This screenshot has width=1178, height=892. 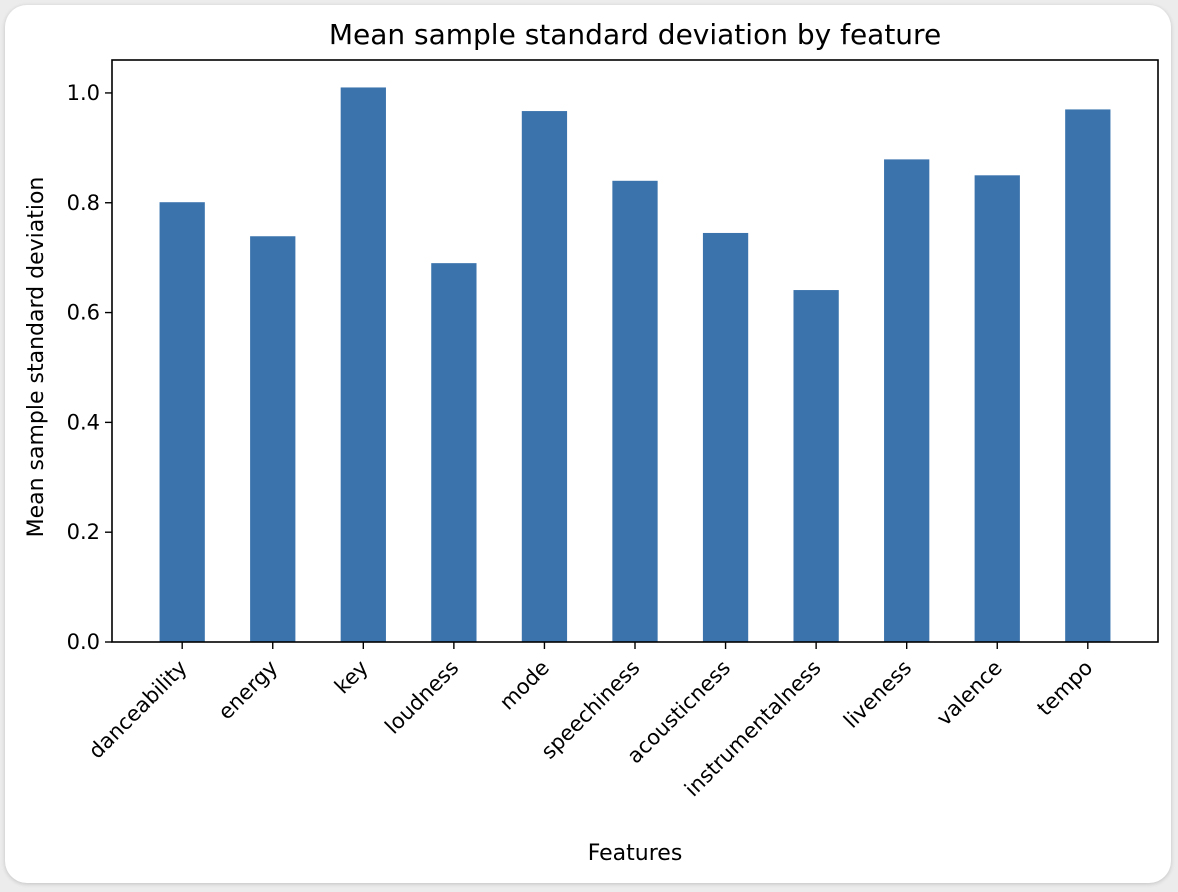 I want to click on x-tick-label-mode: mode, so click(x=524, y=685).